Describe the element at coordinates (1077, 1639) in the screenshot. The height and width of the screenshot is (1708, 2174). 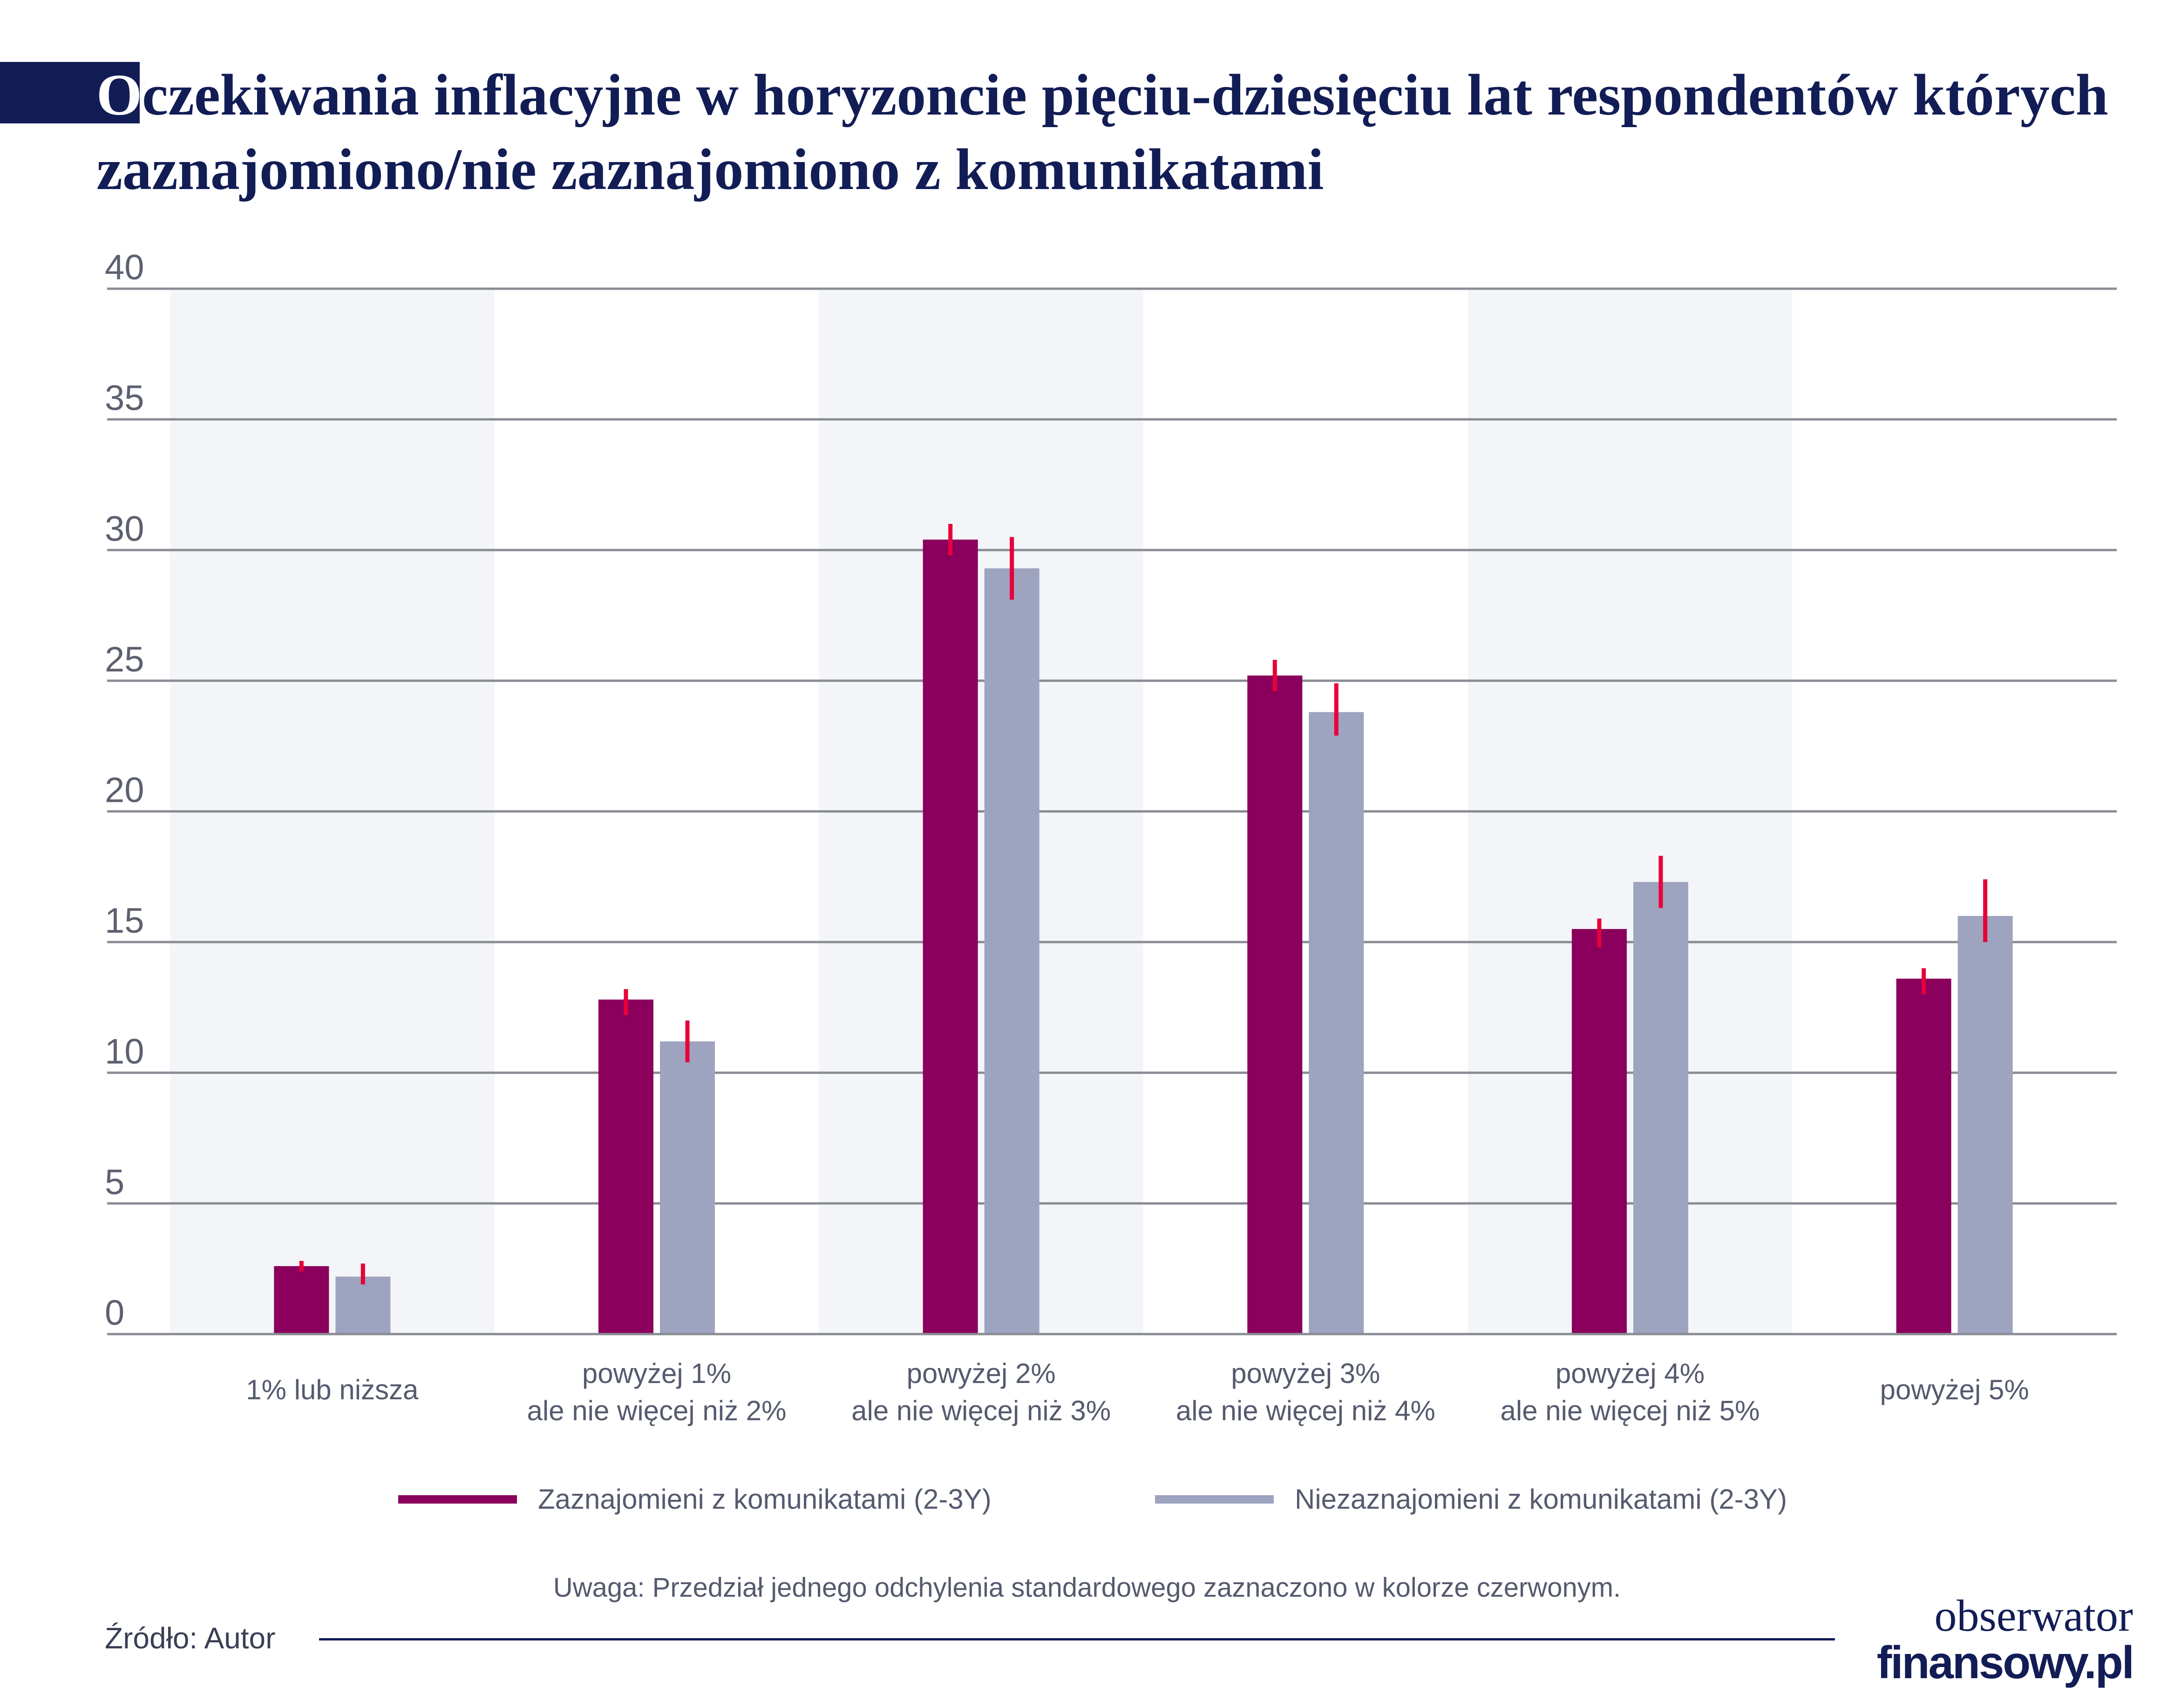
I see `footer-divider` at that location.